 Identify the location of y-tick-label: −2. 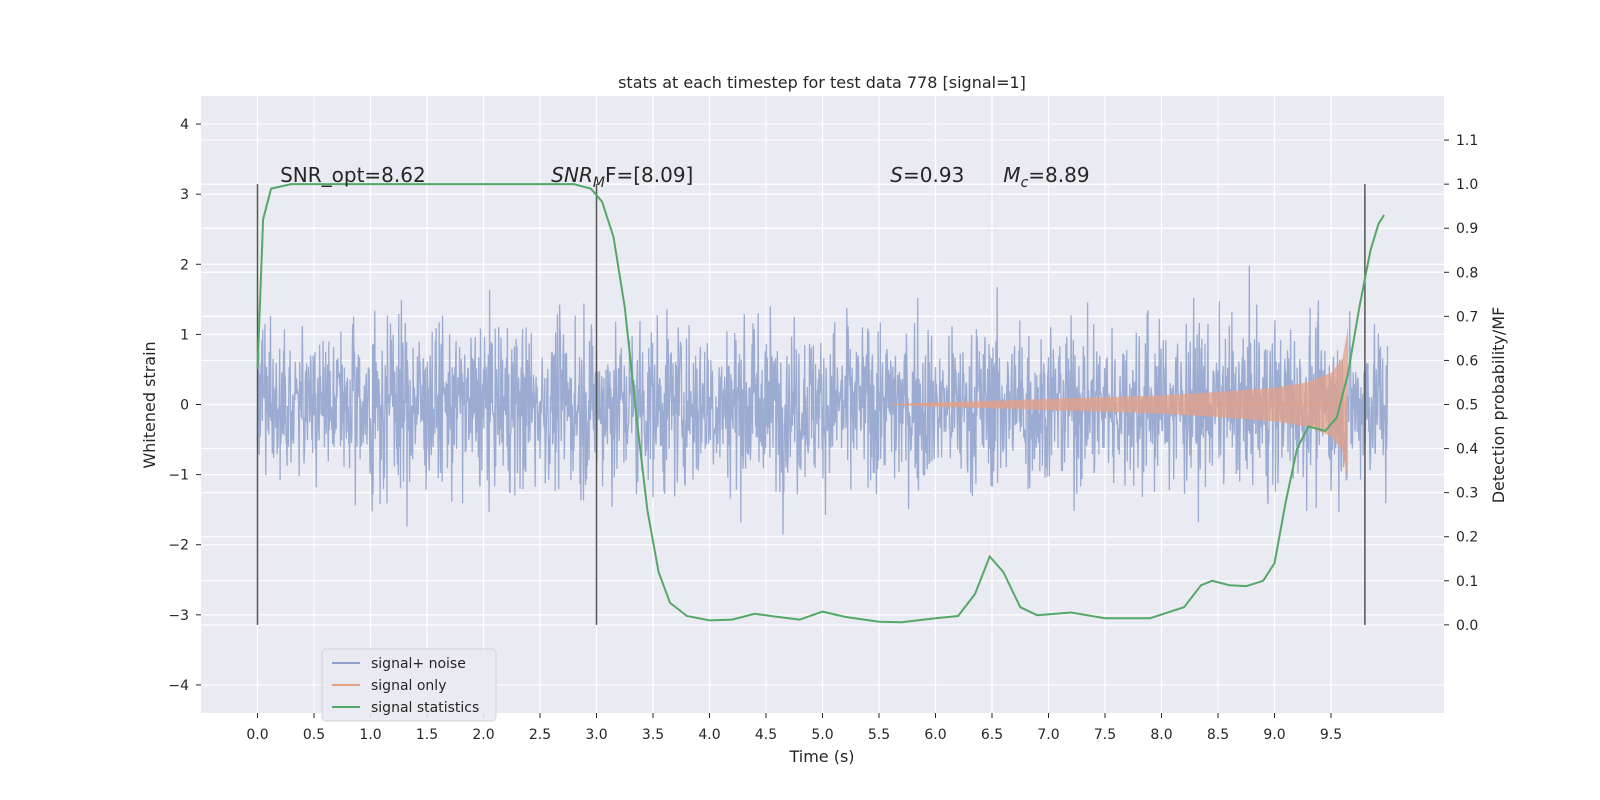
(178, 546).